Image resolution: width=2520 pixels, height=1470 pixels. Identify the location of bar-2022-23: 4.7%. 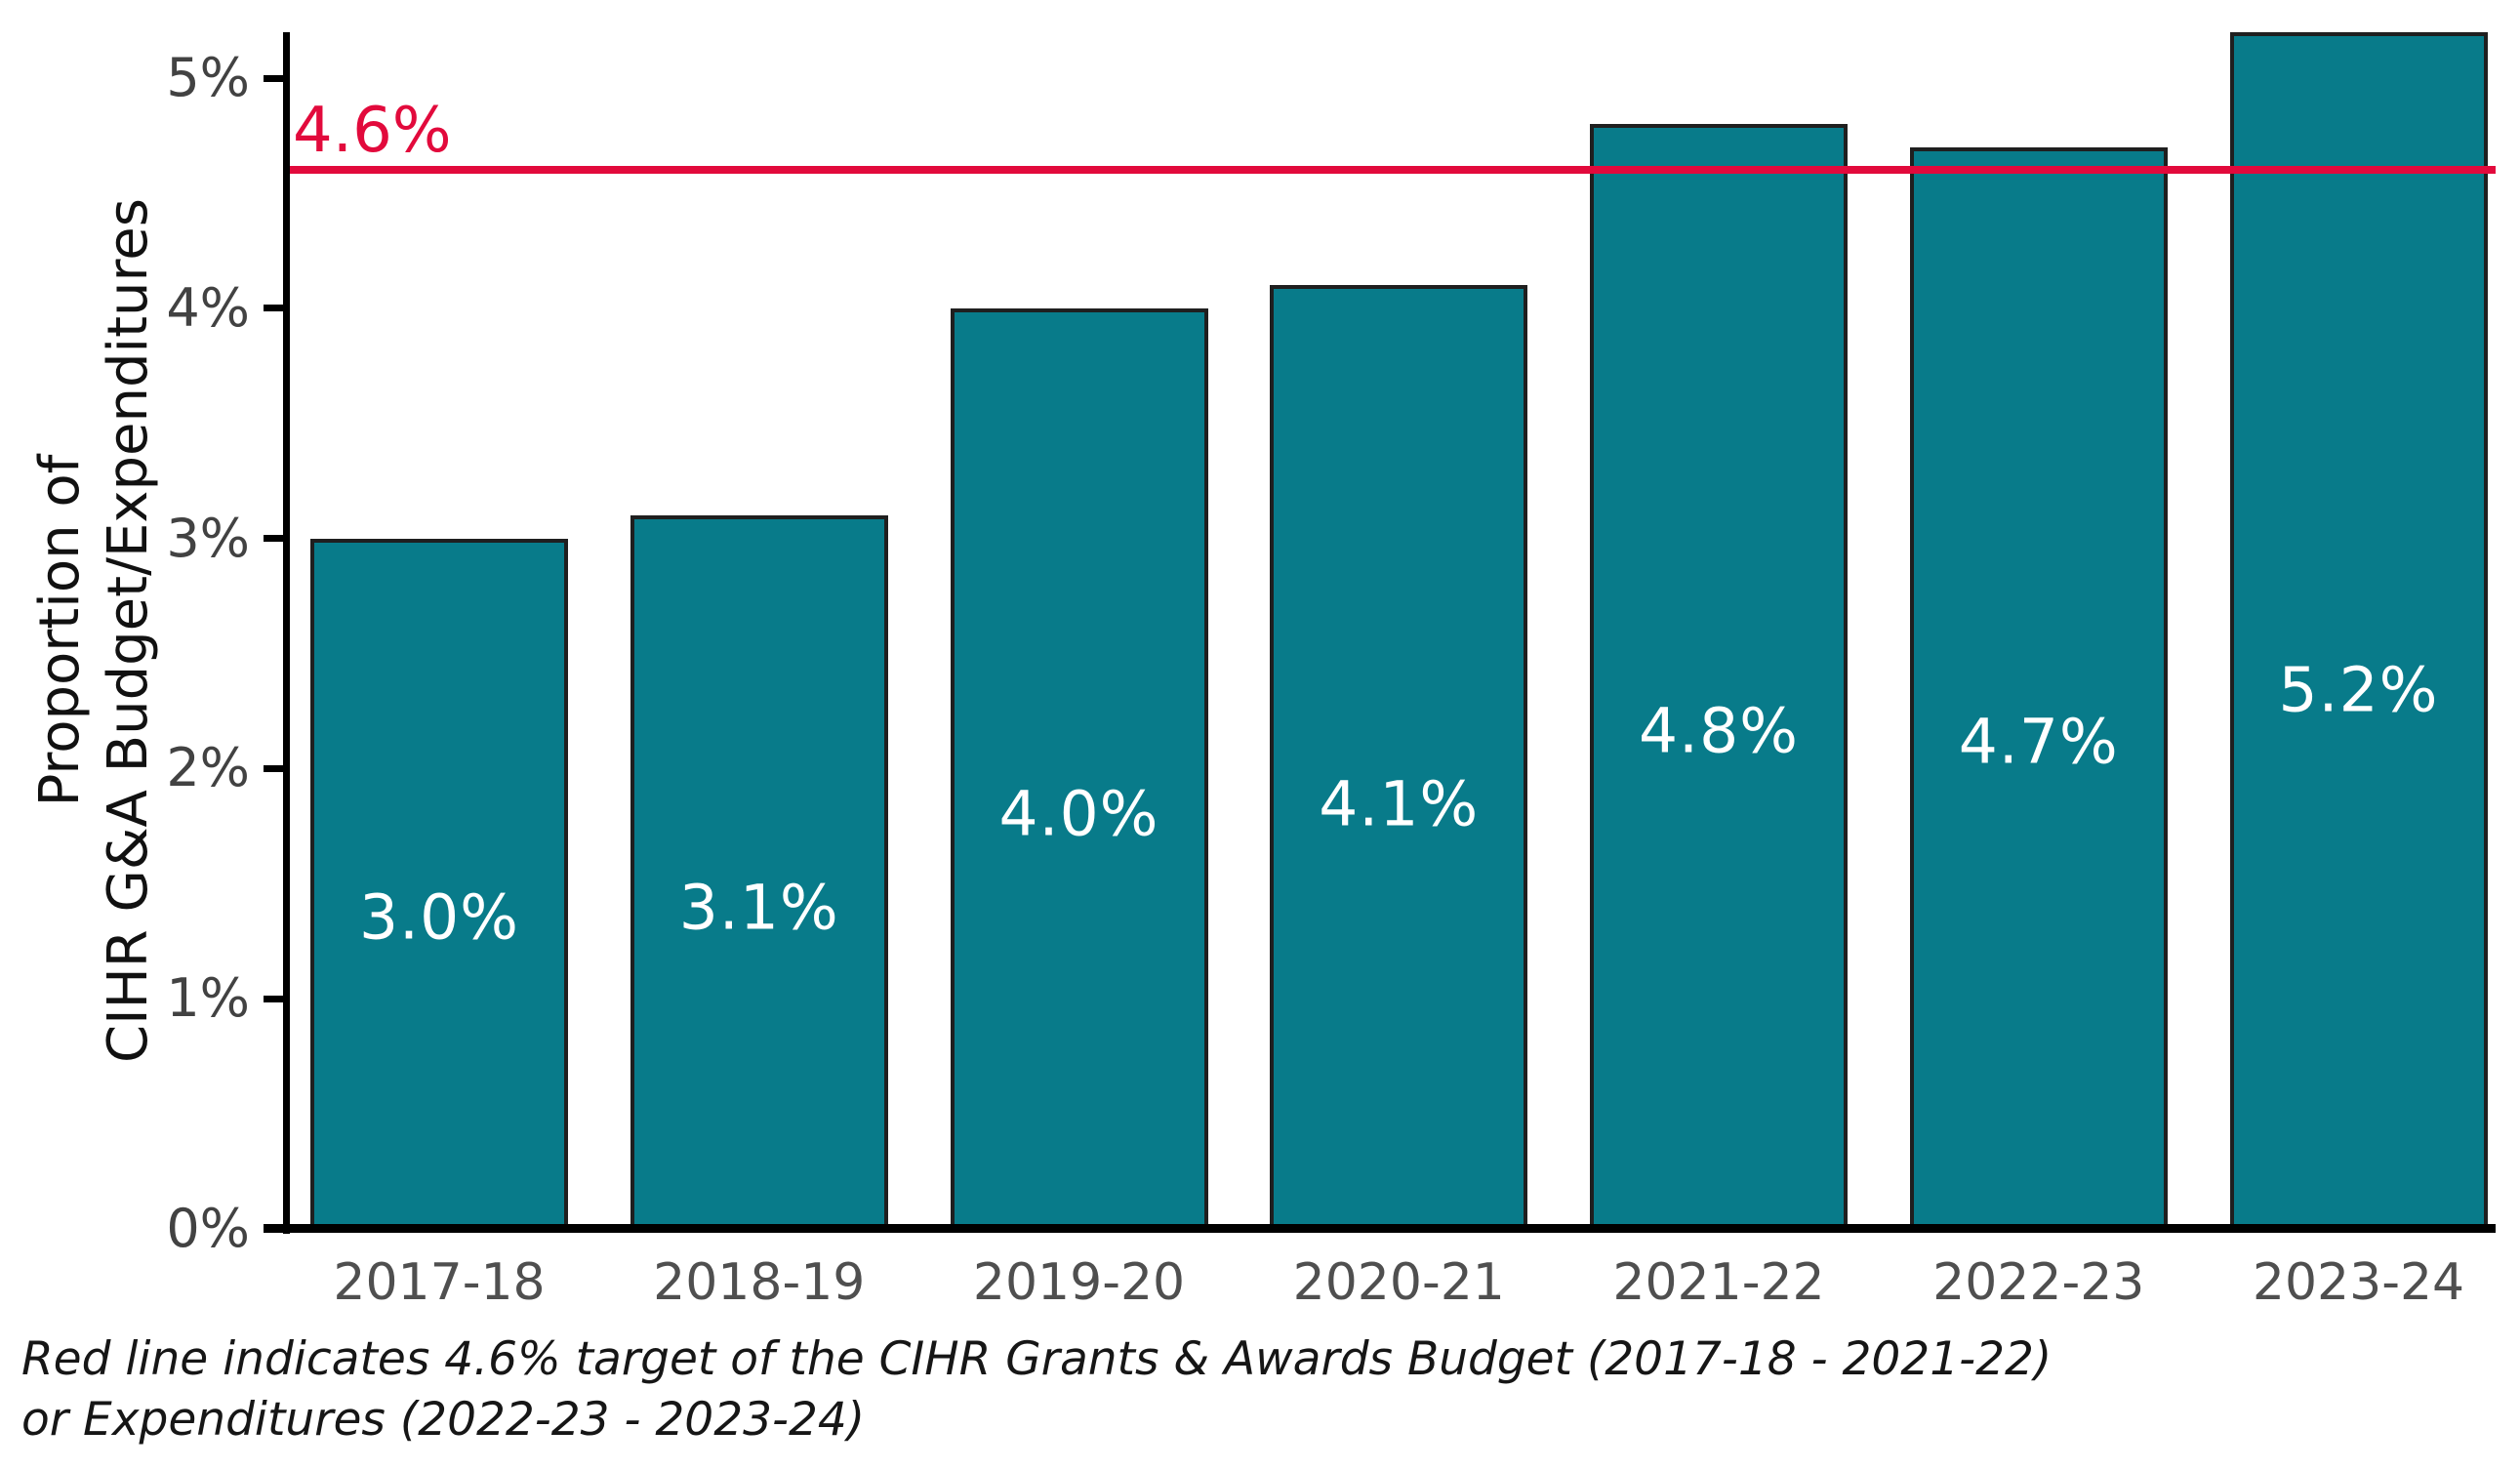
(2038, 687).